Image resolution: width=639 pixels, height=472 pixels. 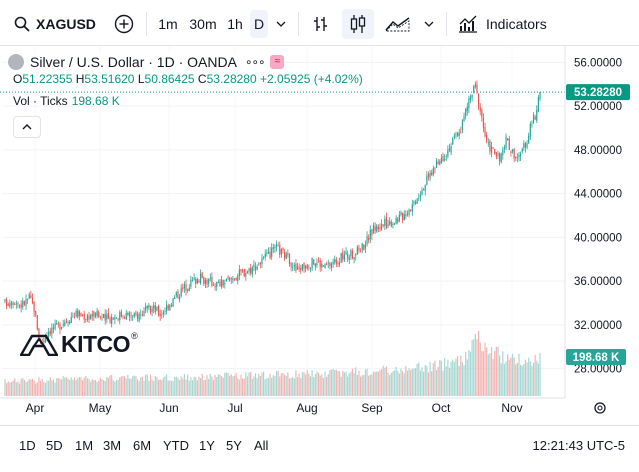 What do you see at coordinates (112, 445) in the screenshot?
I see `range-3m: 3M` at bounding box center [112, 445].